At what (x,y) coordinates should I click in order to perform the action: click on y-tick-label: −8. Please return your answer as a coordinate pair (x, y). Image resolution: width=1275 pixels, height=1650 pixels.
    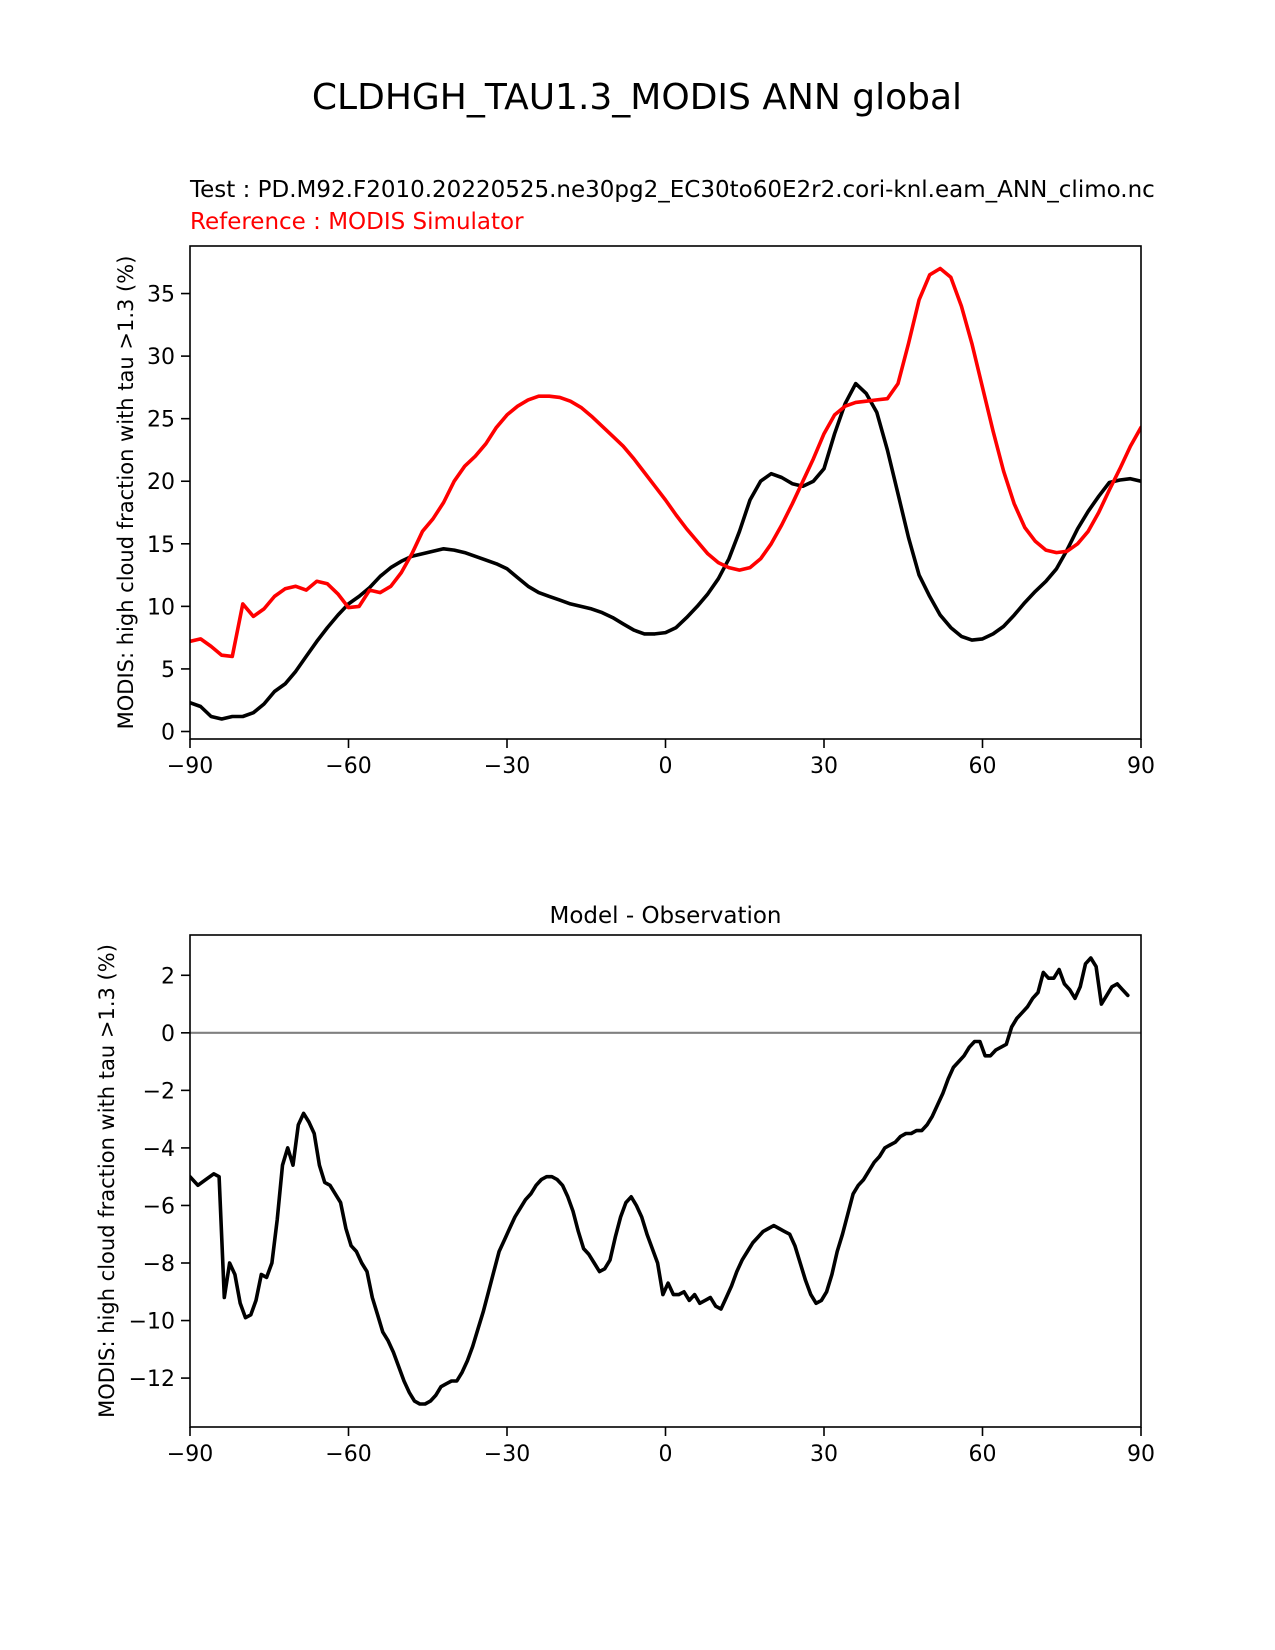
    Looking at the image, I should click on (159, 1264).